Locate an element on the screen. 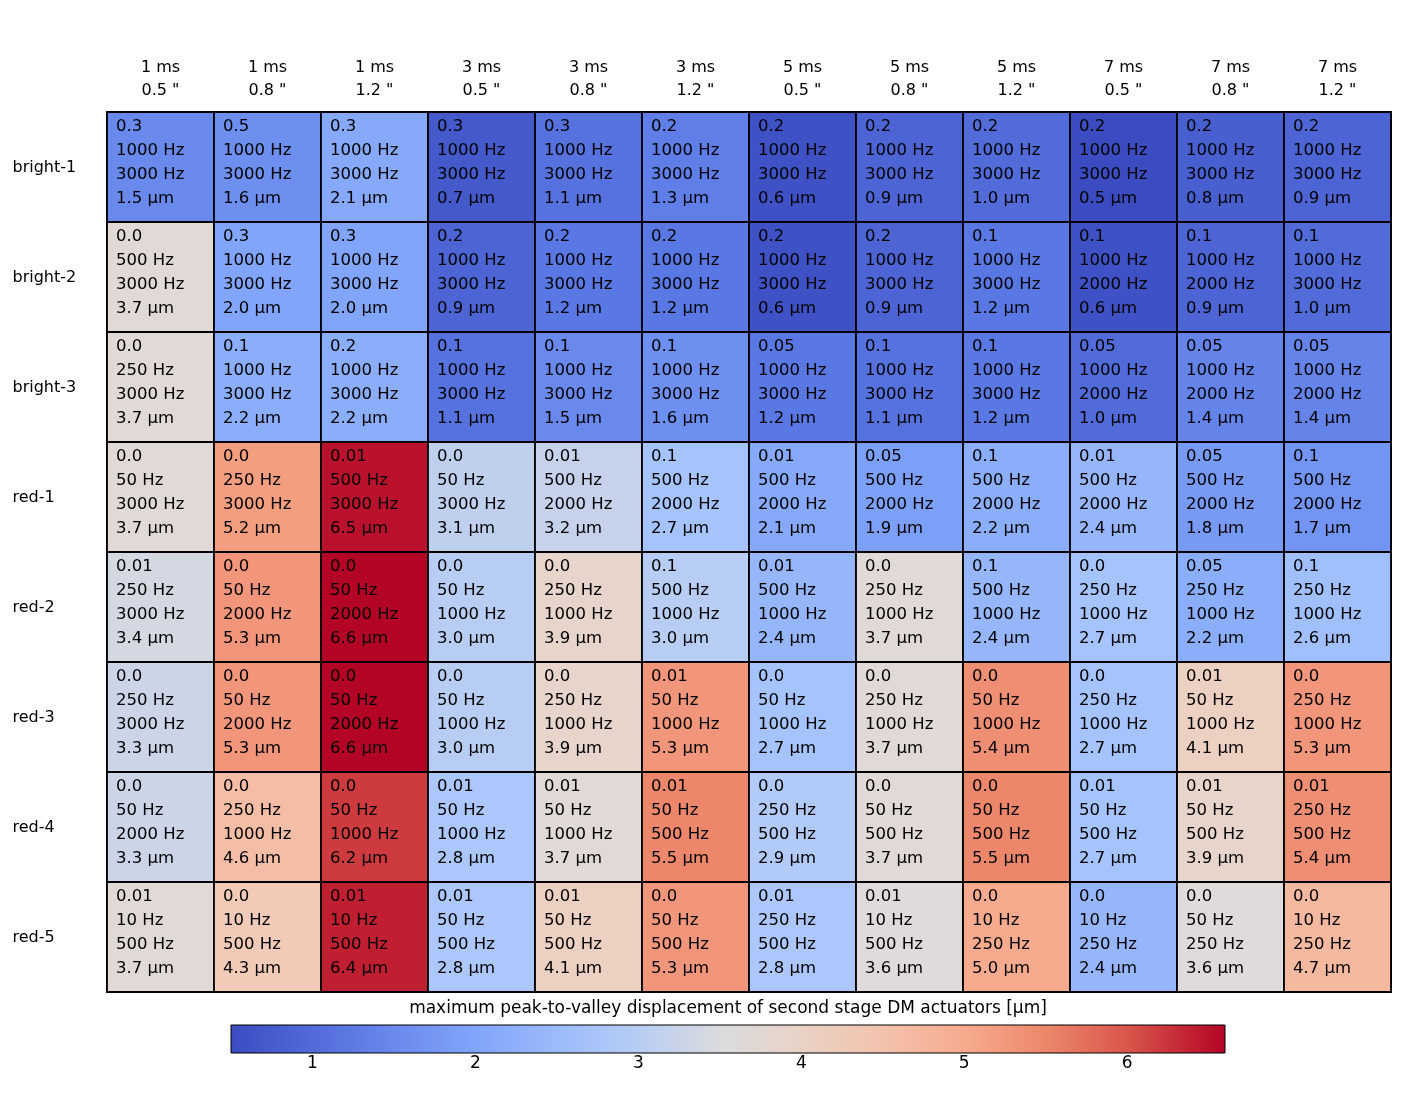 Image resolution: width=1411 pixels, height=1106 pixels. data-label: 0.01 50 Hz 500 Hz 3.9 µm is located at coordinates (1215, 821).